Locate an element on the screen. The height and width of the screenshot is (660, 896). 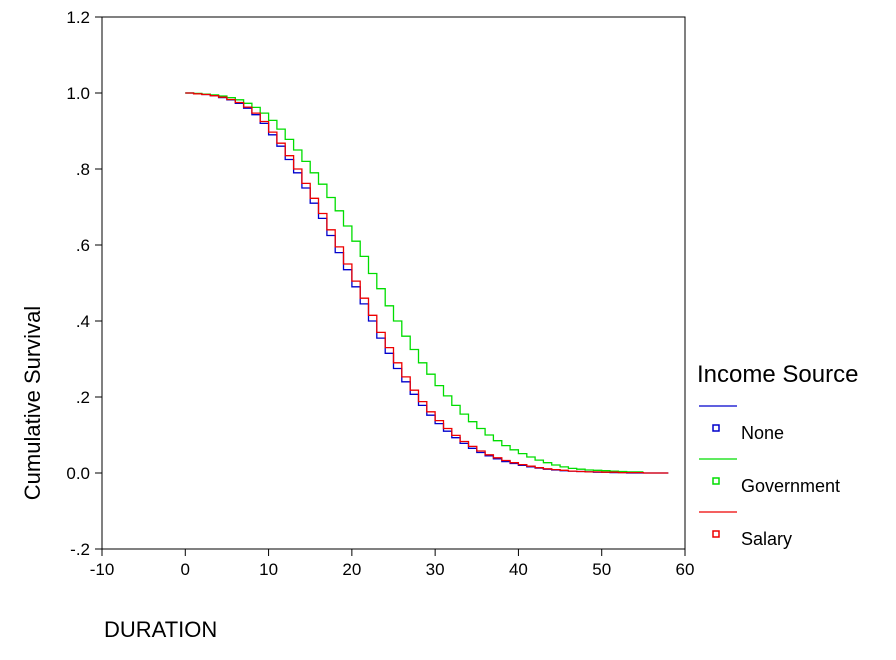
y-tick-label: .2 is located at coordinates (83, 397).